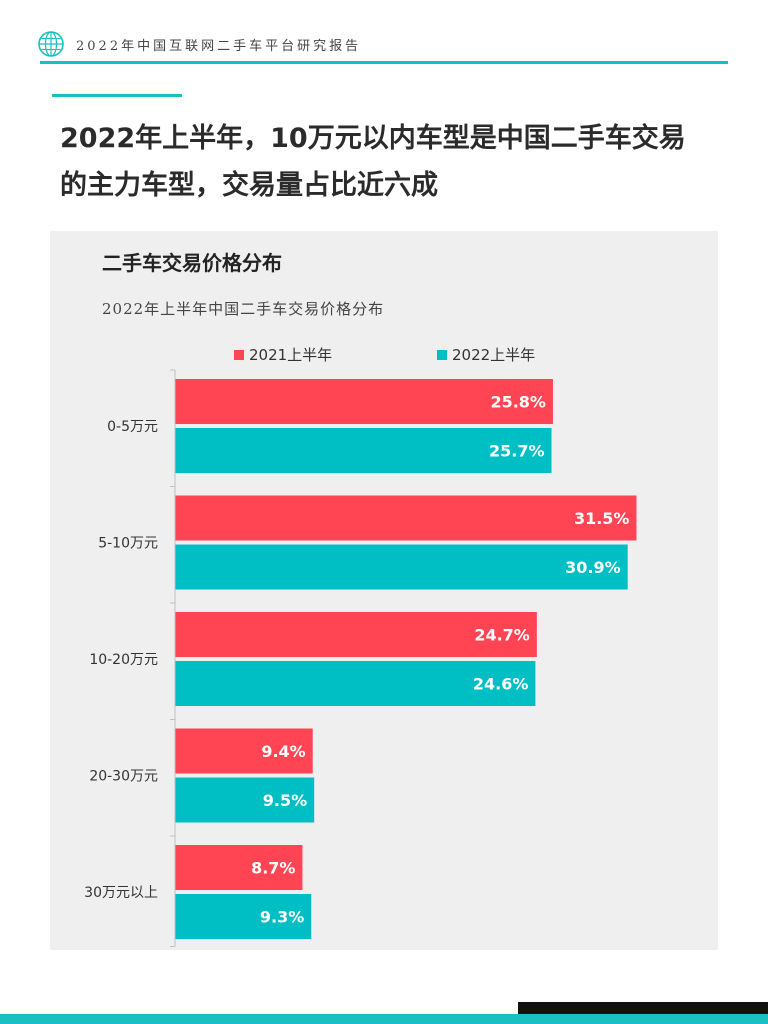  I want to click on legend-swatch-2021, so click(239, 354).